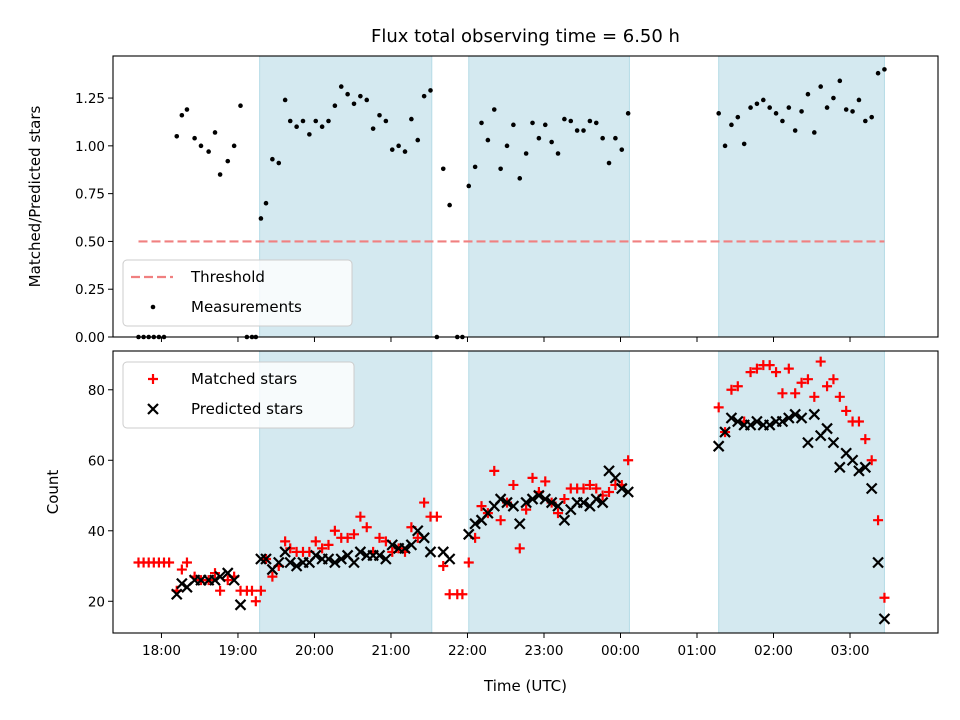  What do you see at coordinates (53, 492) in the screenshot?
I see `y-axis-label: Count` at bounding box center [53, 492].